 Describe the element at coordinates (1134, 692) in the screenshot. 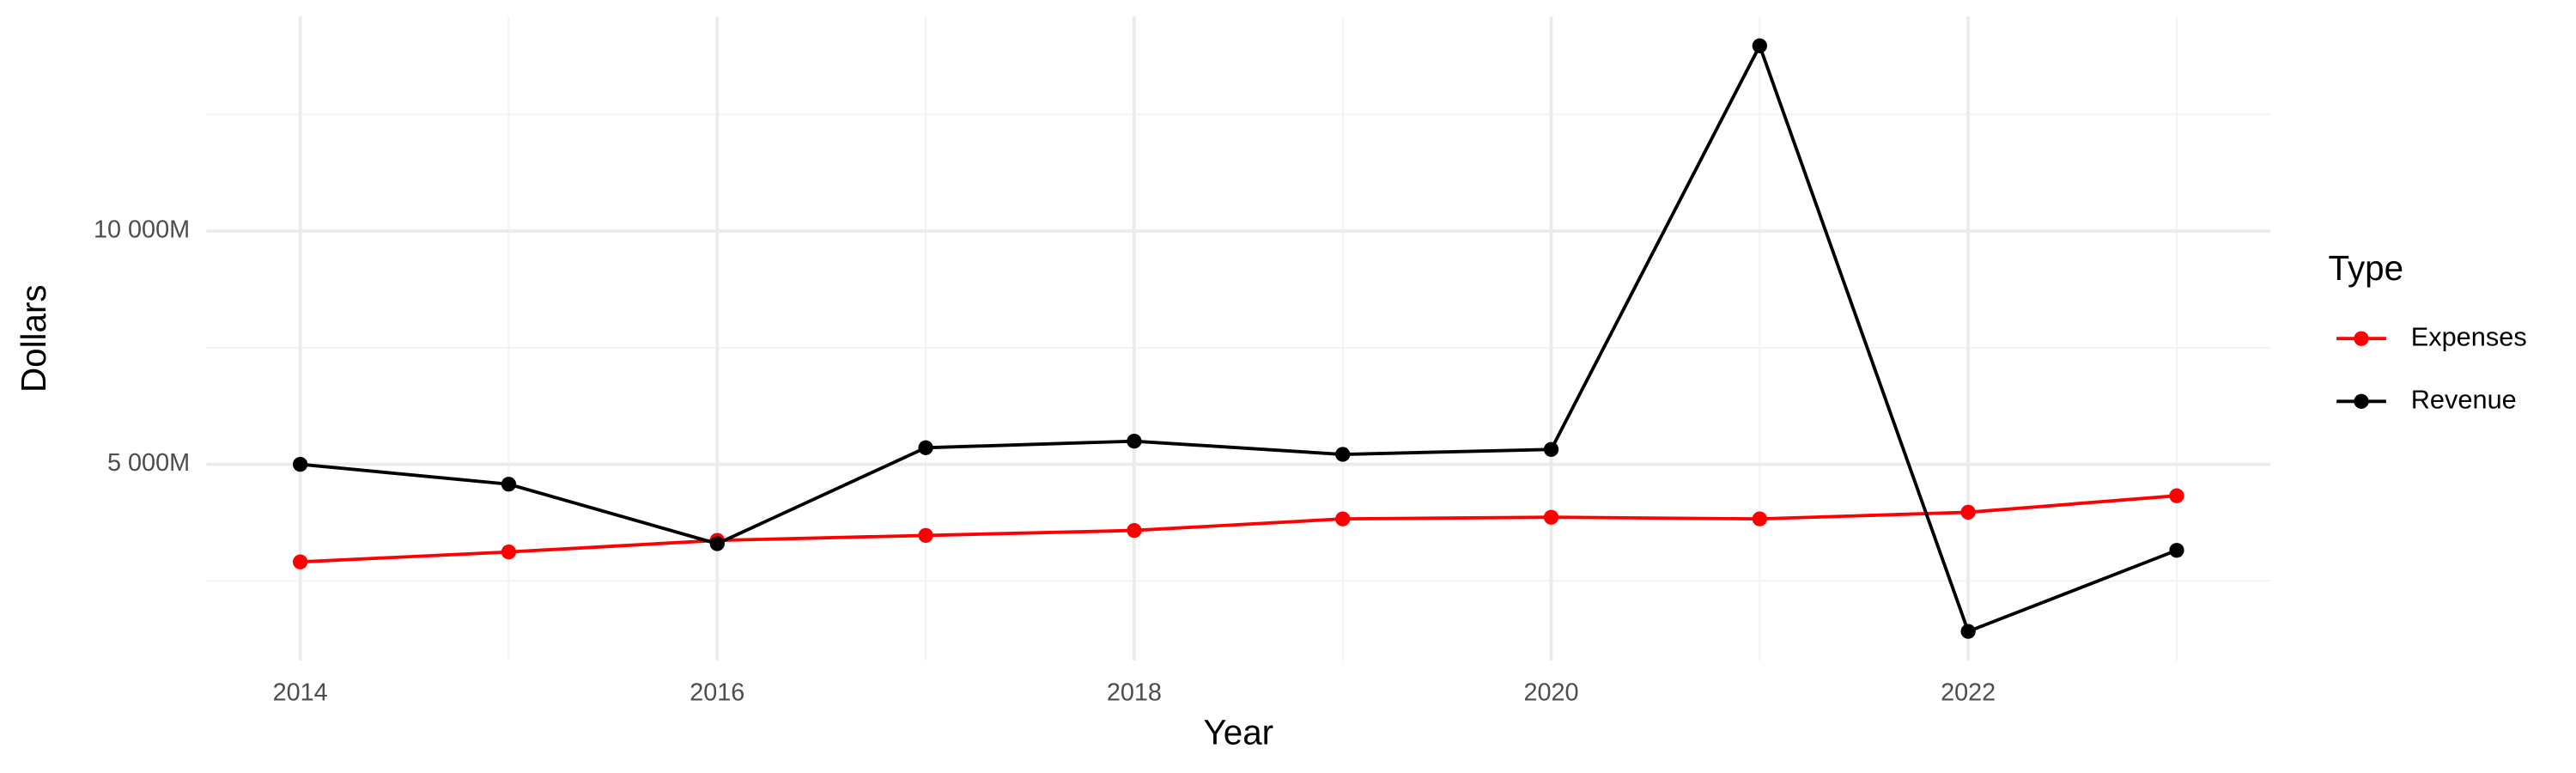

I see `x-tick-label: 2018` at that location.